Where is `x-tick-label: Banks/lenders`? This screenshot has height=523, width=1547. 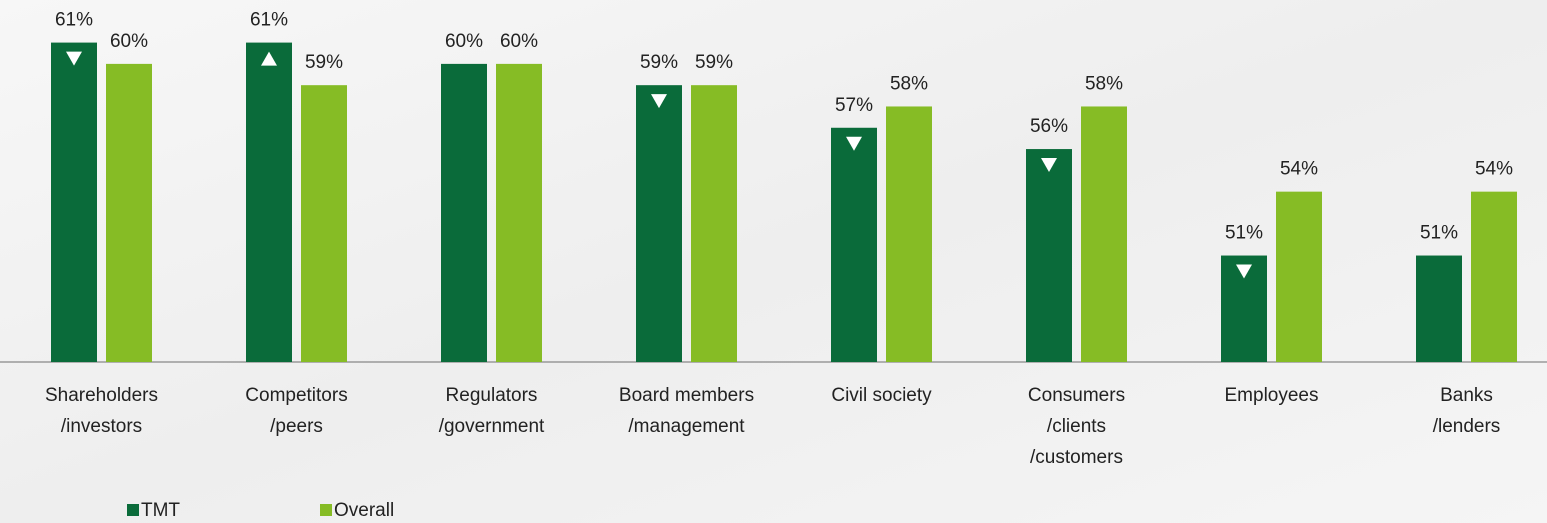 x-tick-label: Banks/lenders is located at coordinates (1467, 411).